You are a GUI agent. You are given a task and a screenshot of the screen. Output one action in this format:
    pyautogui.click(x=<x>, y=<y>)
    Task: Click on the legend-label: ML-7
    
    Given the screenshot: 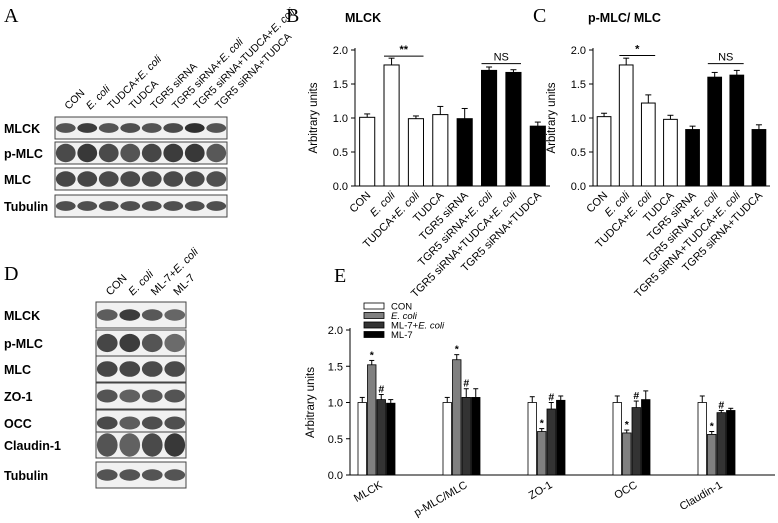 What is the action you would take?
    pyautogui.click(x=402, y=335)
    